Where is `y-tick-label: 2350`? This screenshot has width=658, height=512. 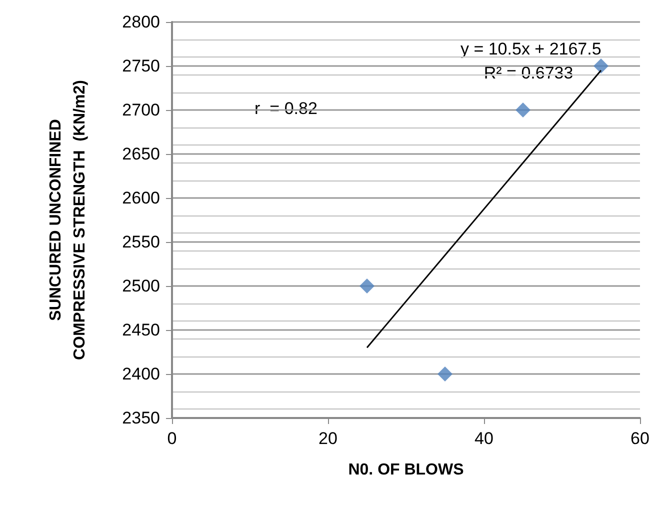 y-tick-label: 2350 is located at coordinates (141, 418).